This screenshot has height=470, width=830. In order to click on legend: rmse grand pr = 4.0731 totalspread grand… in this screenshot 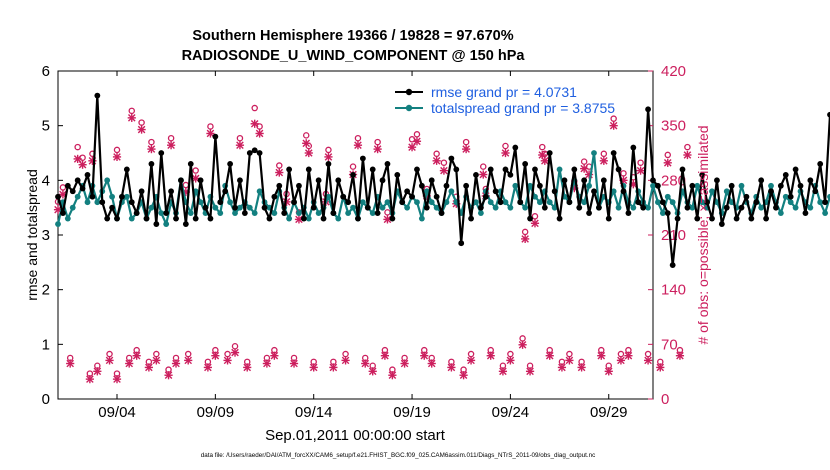, I will do `click(505, 100)`.